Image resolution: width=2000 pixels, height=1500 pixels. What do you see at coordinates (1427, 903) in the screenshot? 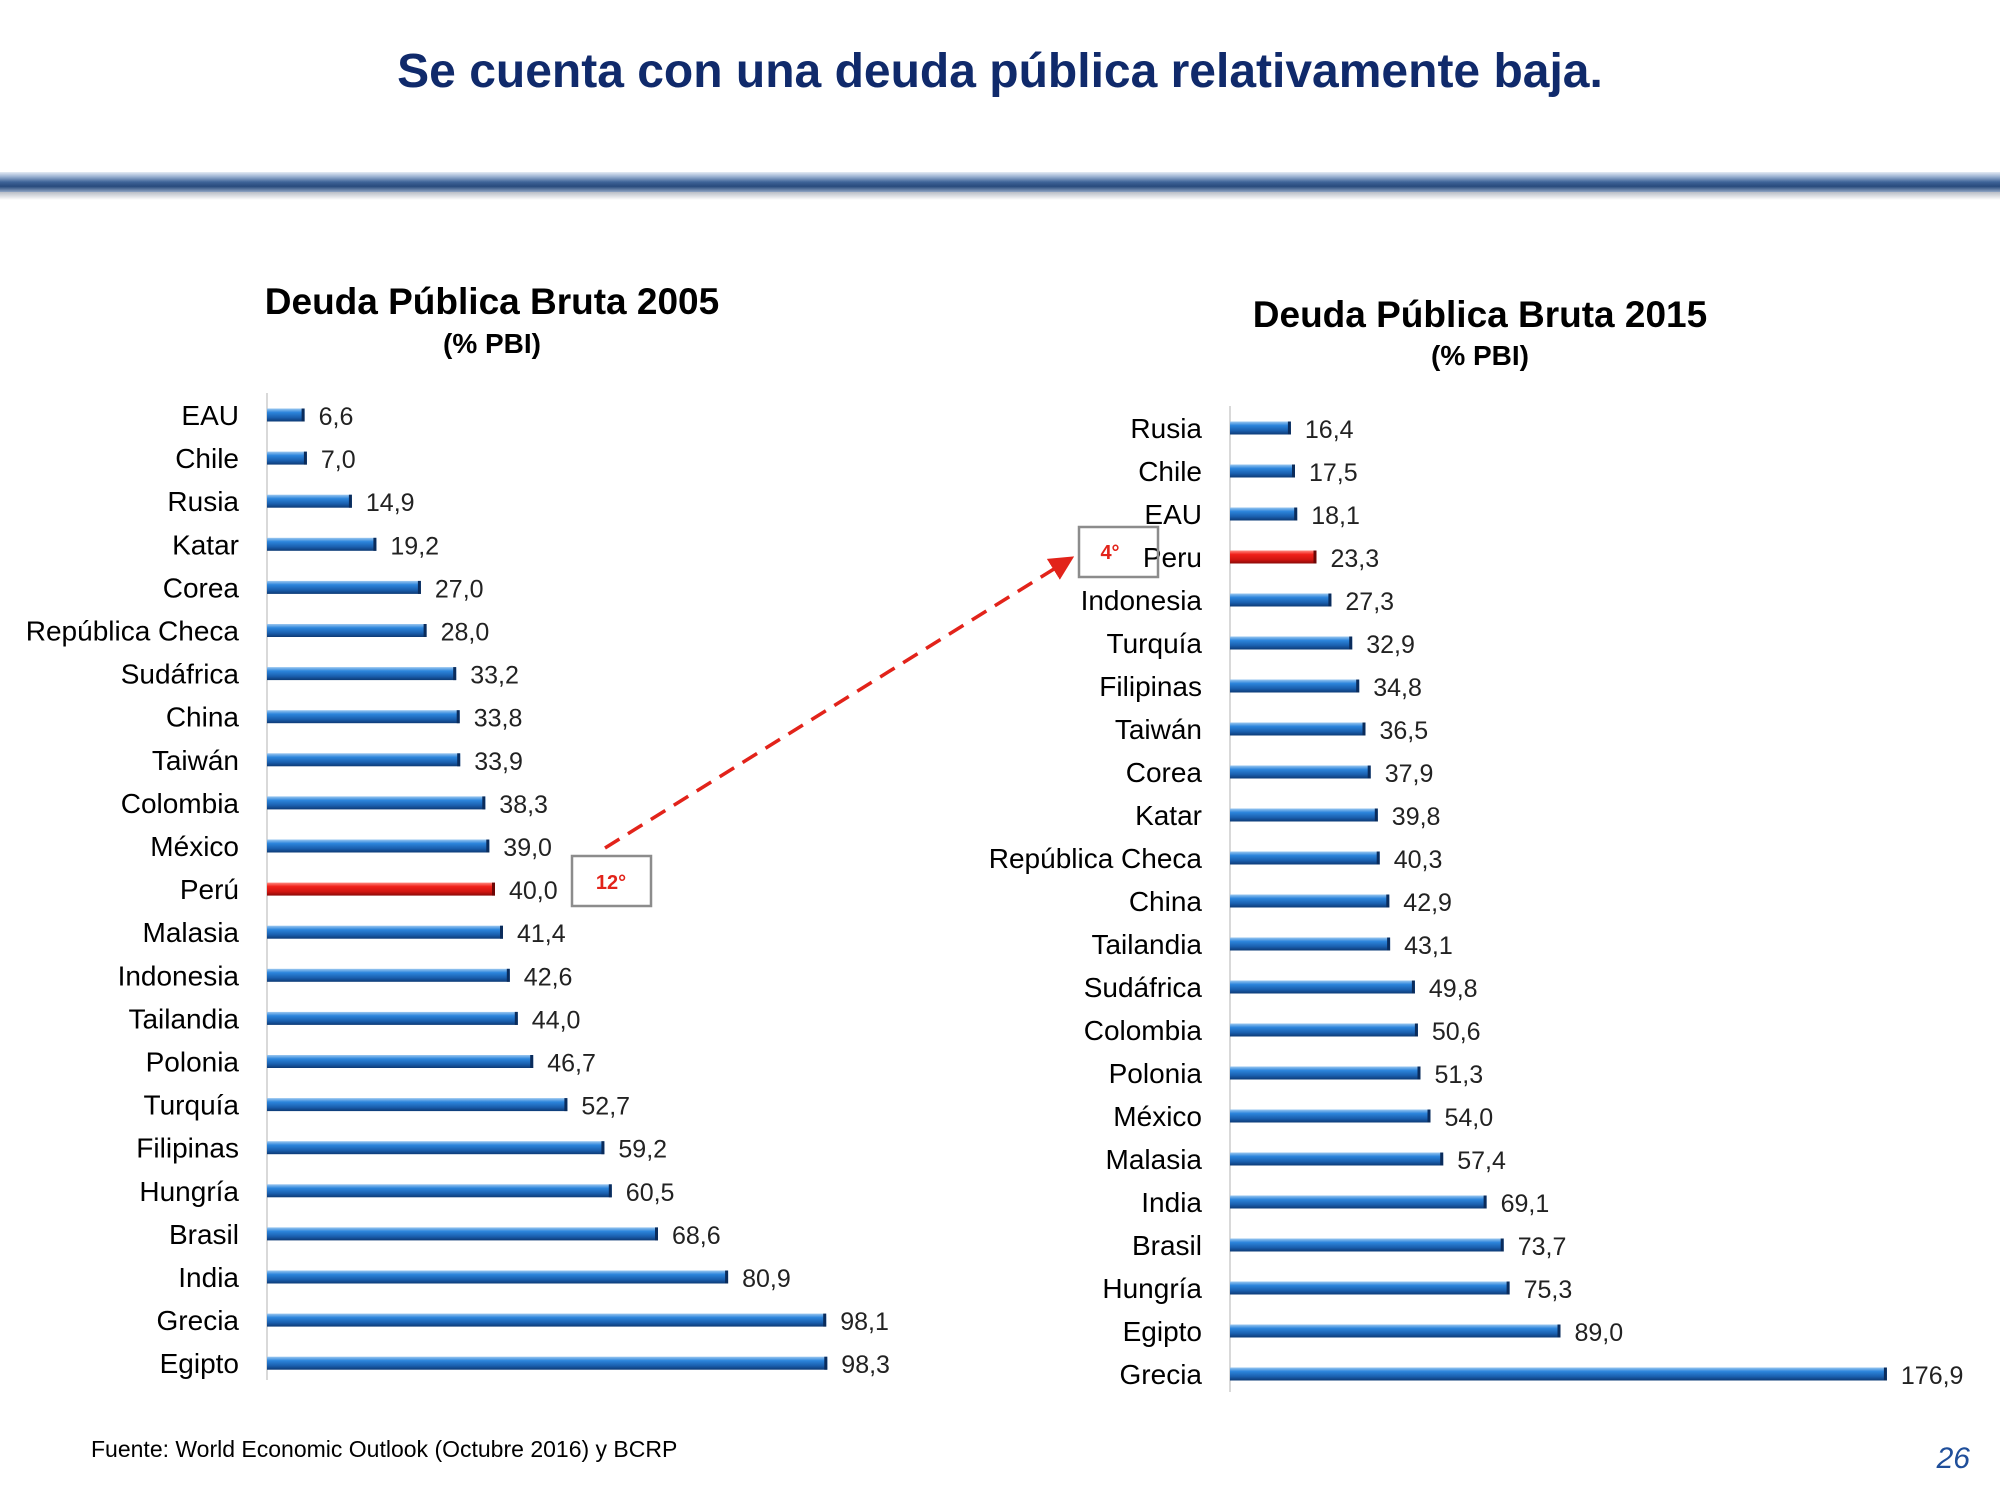
I see `value-label: 42,9` at bounding box center [1427, 903].